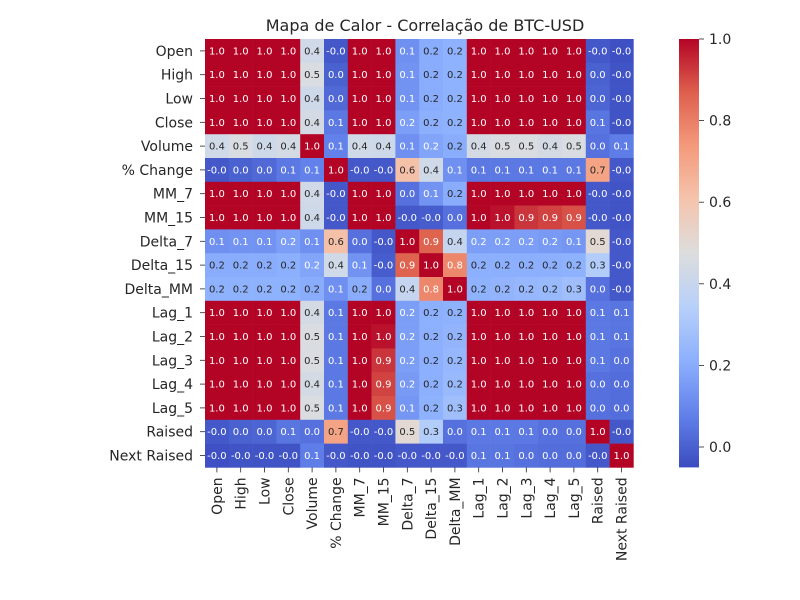 This screenshot has height=600, width=800. I want to click on cell-value-label: 0.9, so click(431, 242).